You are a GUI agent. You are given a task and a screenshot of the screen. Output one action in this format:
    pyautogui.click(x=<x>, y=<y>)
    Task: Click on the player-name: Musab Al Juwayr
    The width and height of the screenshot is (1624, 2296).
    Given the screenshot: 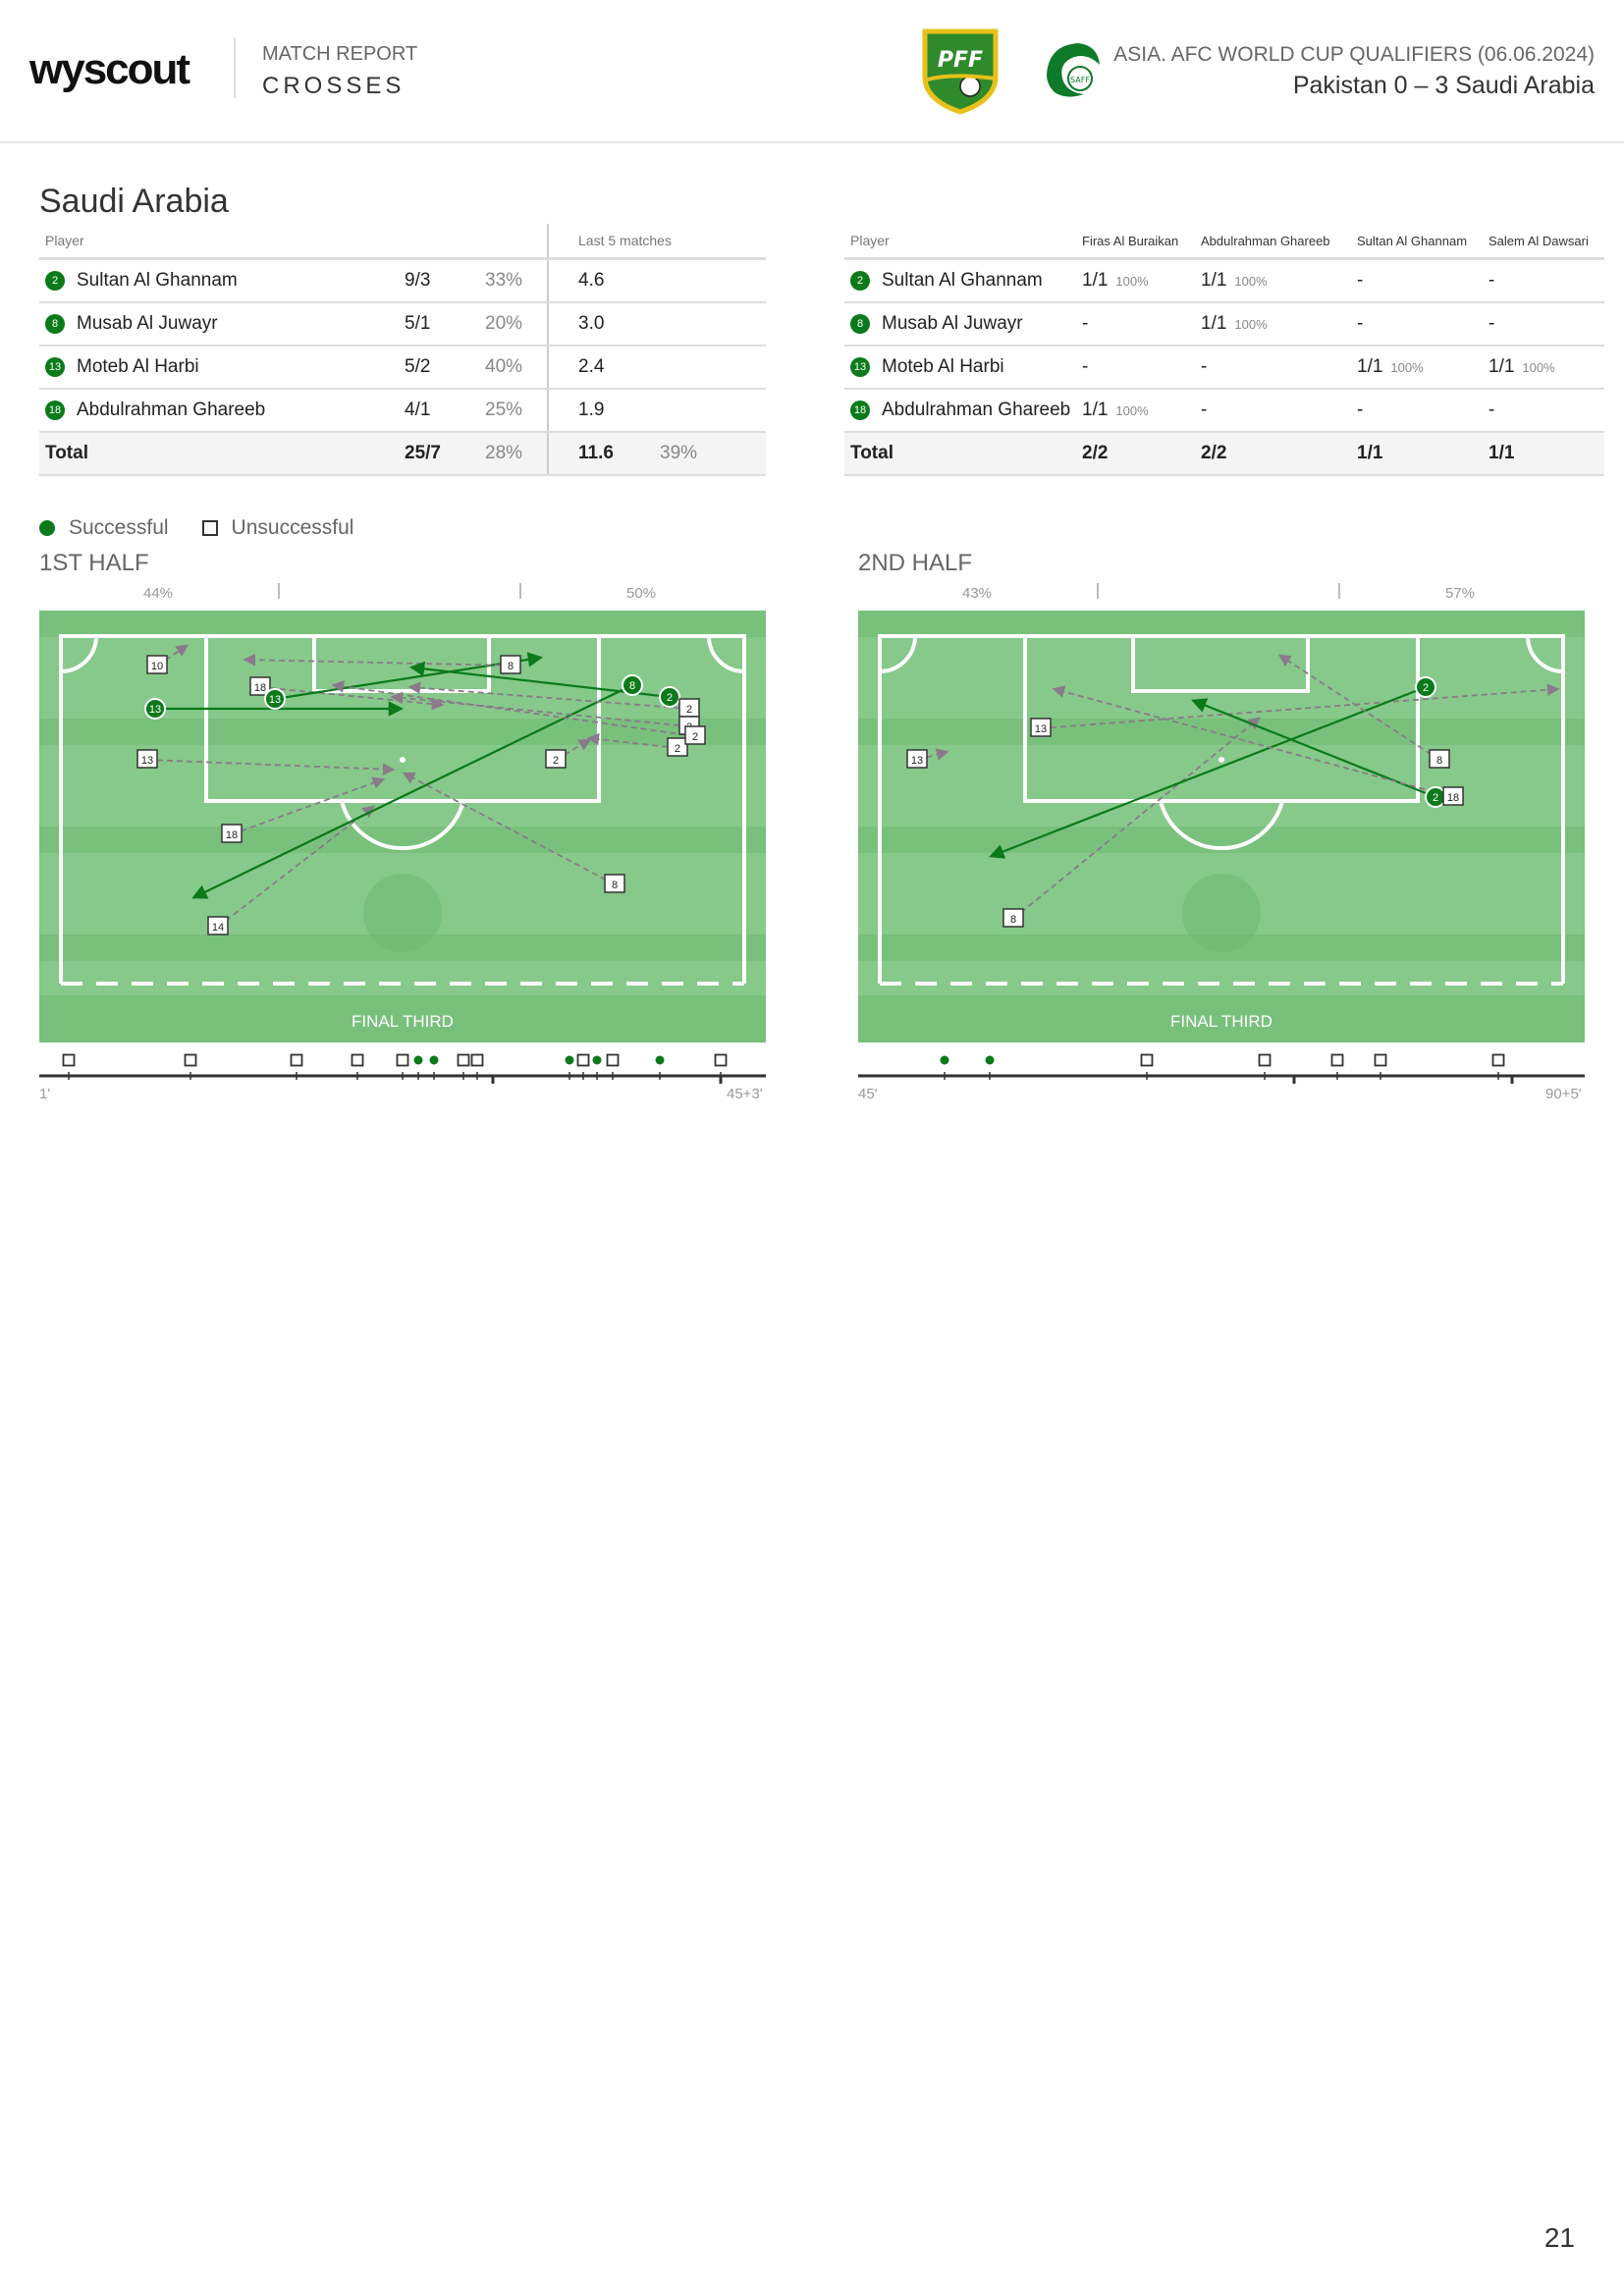 What is the action you would take?
    pyautogui.click(x=147, y=323)
    